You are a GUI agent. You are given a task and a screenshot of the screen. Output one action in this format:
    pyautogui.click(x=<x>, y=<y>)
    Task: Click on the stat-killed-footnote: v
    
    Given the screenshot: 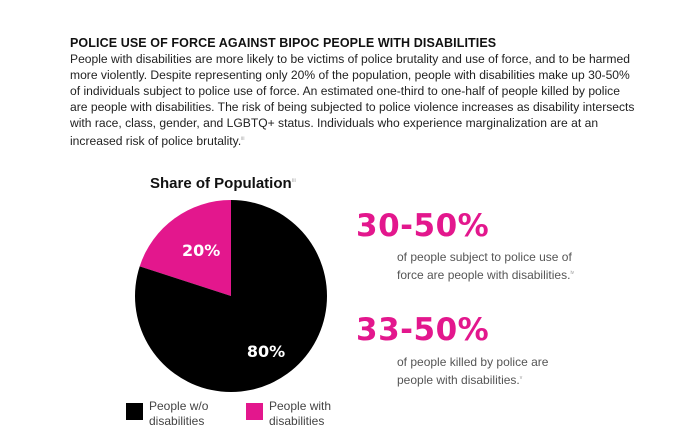 What is the action you would take?
    pyautogui.click(x=521, y=377)
    